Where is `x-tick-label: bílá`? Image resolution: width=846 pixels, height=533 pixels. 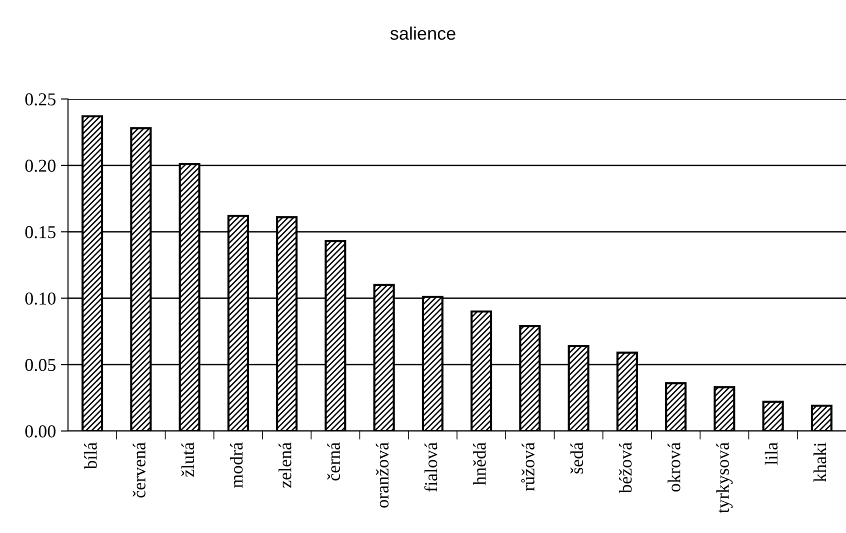
x-tick-label: bílá is located at coordinates (90, 456).